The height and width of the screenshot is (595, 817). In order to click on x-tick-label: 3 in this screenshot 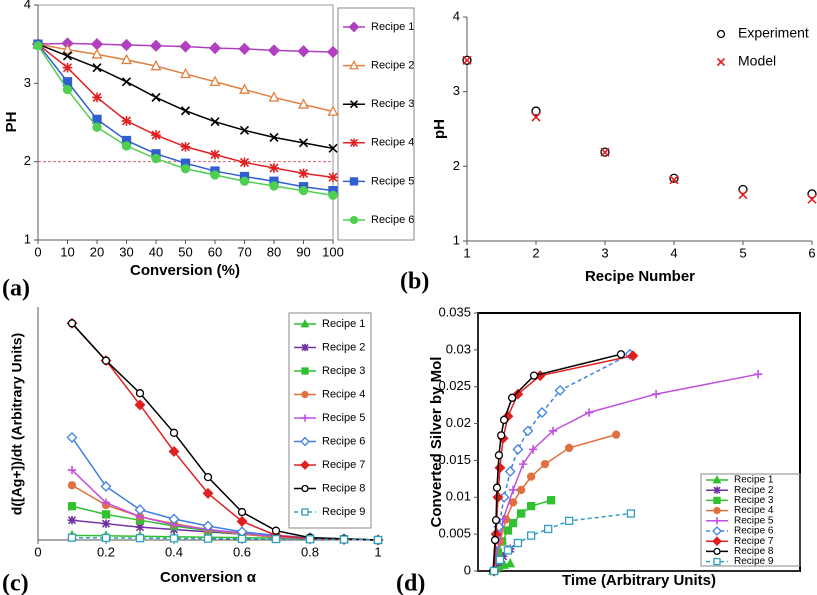, I will do `click(604, 252)`.